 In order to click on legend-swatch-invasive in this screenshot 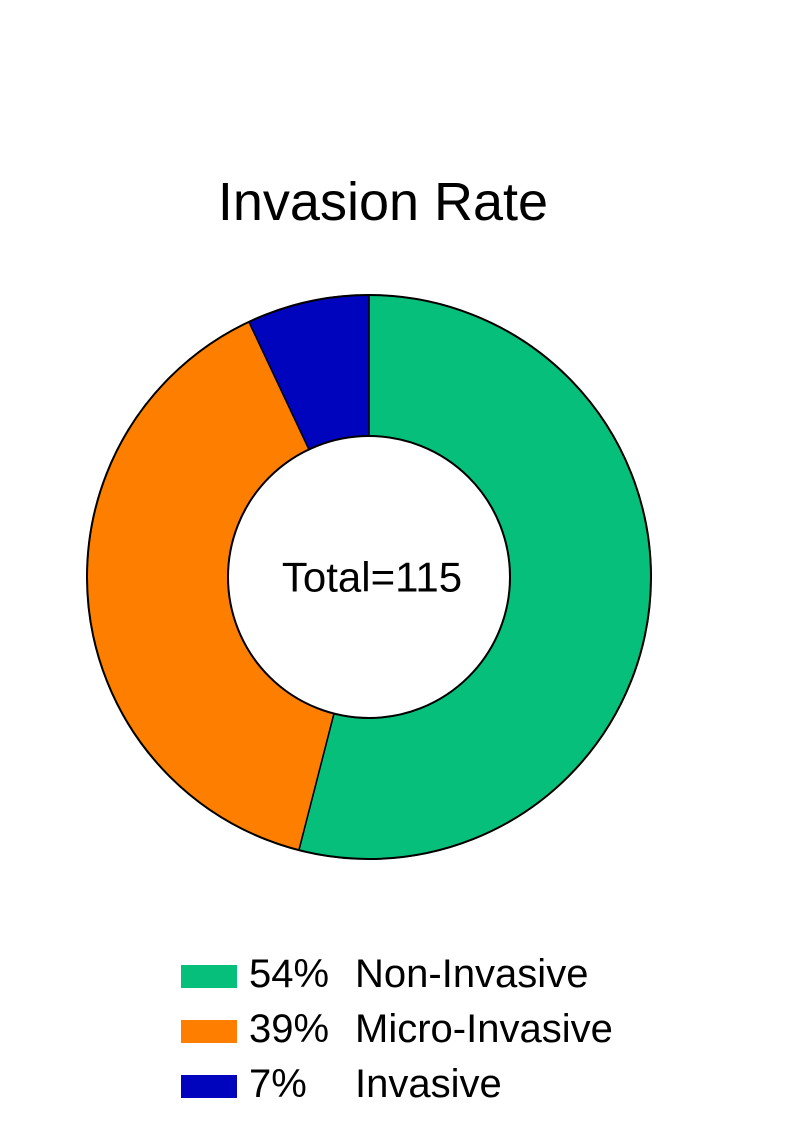, I will do `click(209, 1086)`.